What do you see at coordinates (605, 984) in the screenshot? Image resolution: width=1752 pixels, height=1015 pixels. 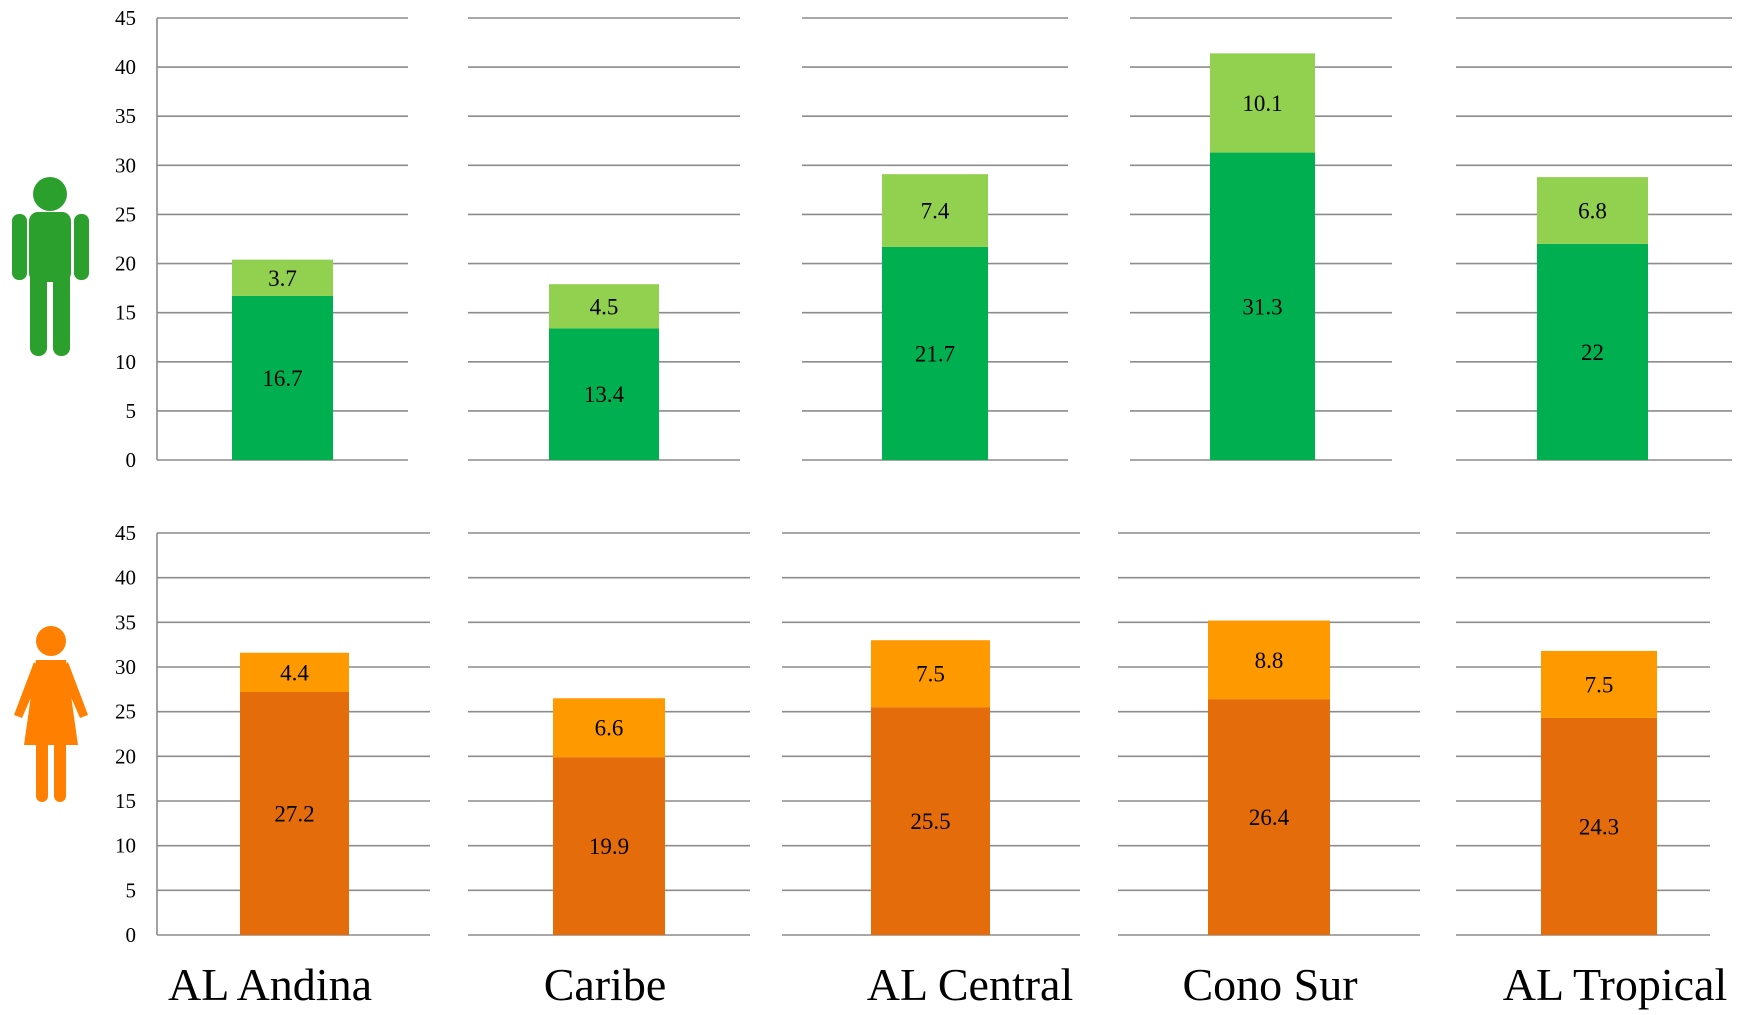 I see `region-label-caribe: Caribe` at bounding box center [605, 984].